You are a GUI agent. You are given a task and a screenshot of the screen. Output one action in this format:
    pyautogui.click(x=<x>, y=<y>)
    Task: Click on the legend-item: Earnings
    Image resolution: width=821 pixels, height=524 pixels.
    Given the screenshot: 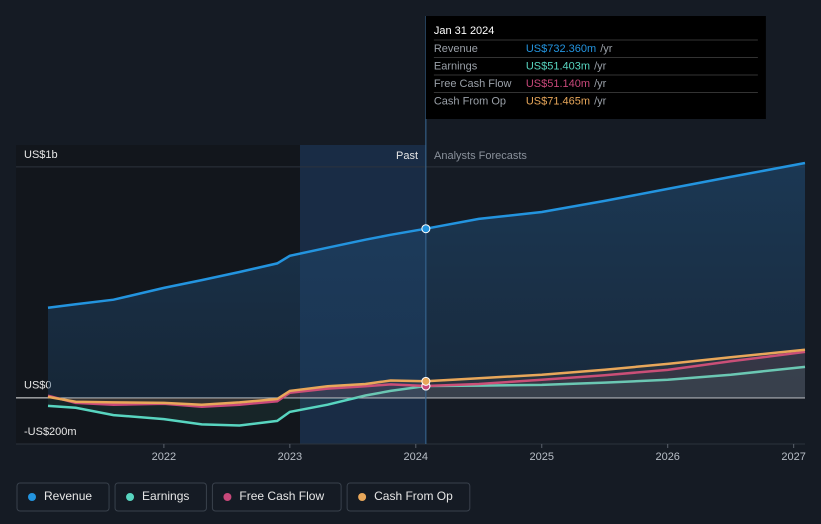 What is the action you would take?
    pyautogui.click(x=160, y=497)
    